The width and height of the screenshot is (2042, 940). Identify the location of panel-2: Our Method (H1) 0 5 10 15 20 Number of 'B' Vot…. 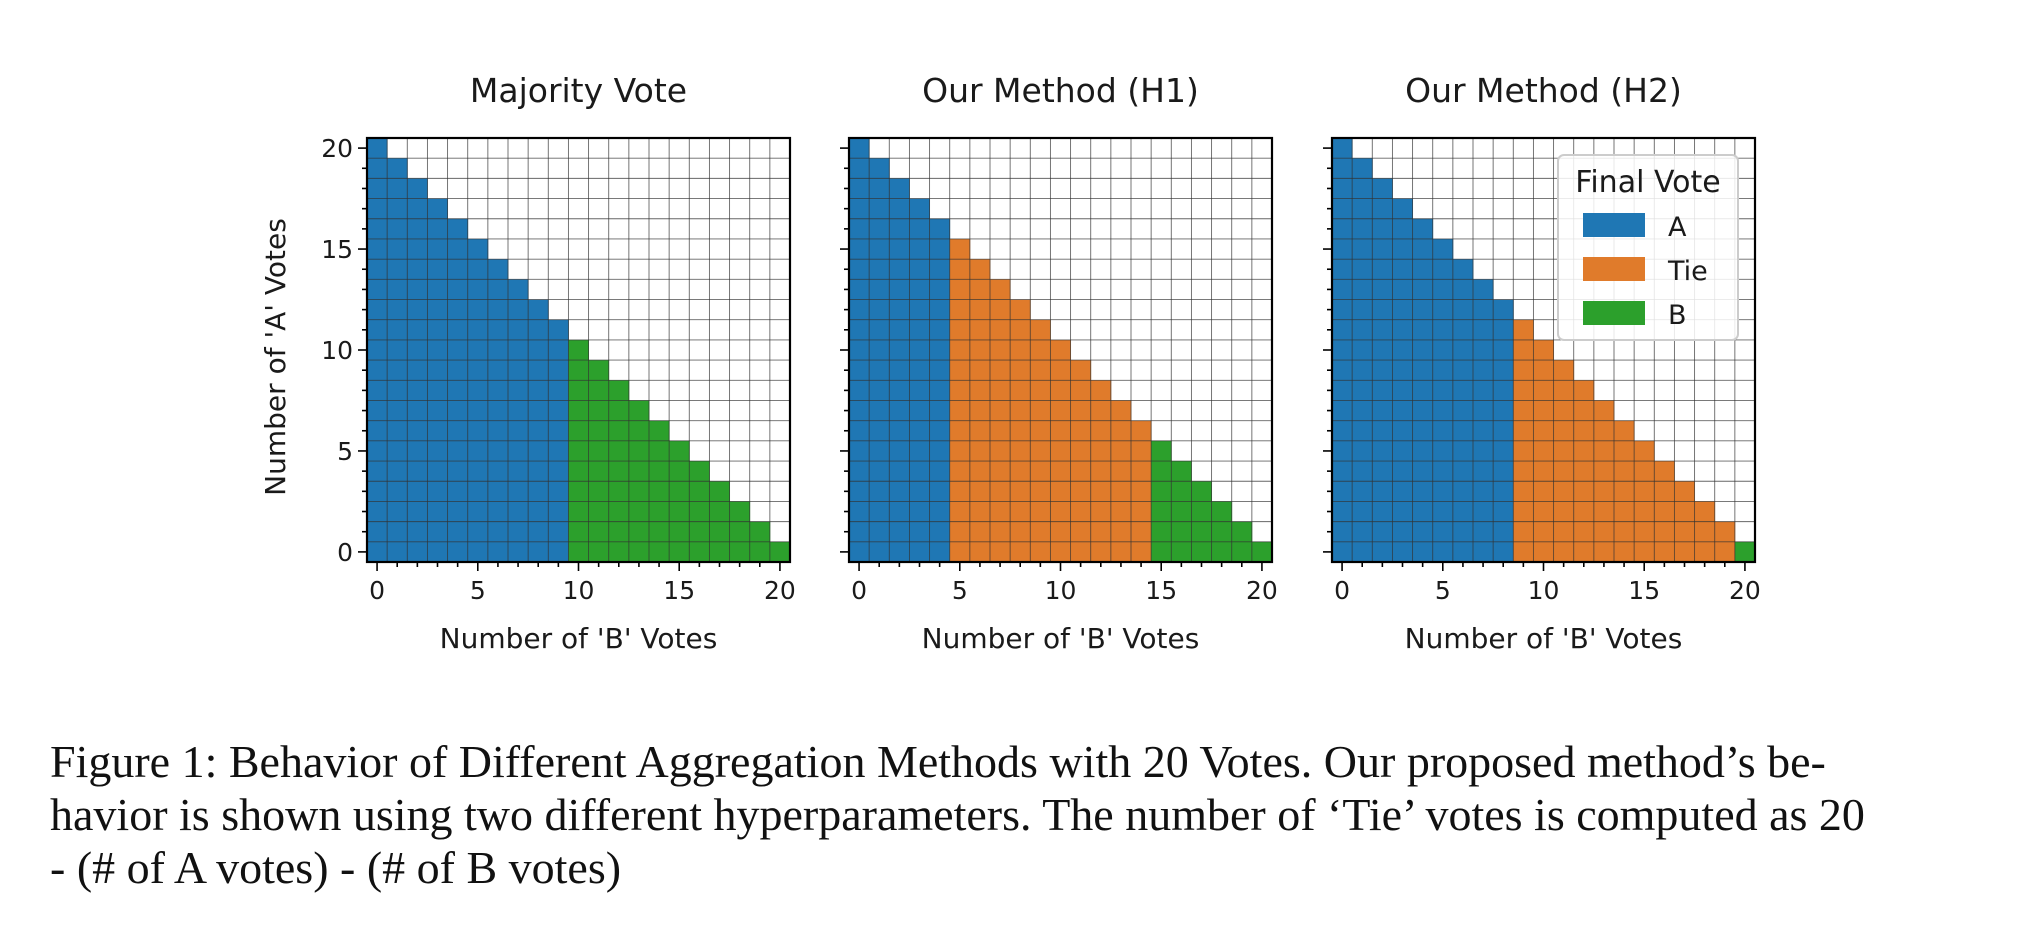
(1059, 363).